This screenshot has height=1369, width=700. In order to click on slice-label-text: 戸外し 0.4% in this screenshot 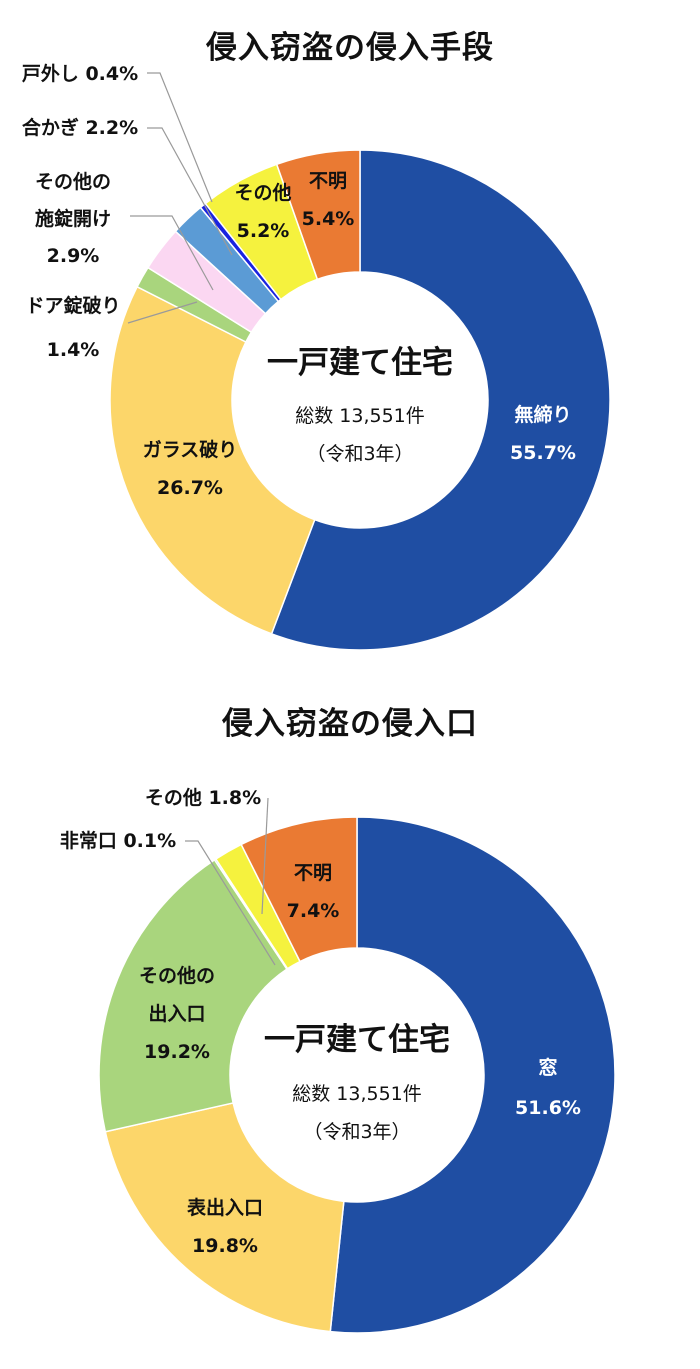, I will do `click(80, 73)`.